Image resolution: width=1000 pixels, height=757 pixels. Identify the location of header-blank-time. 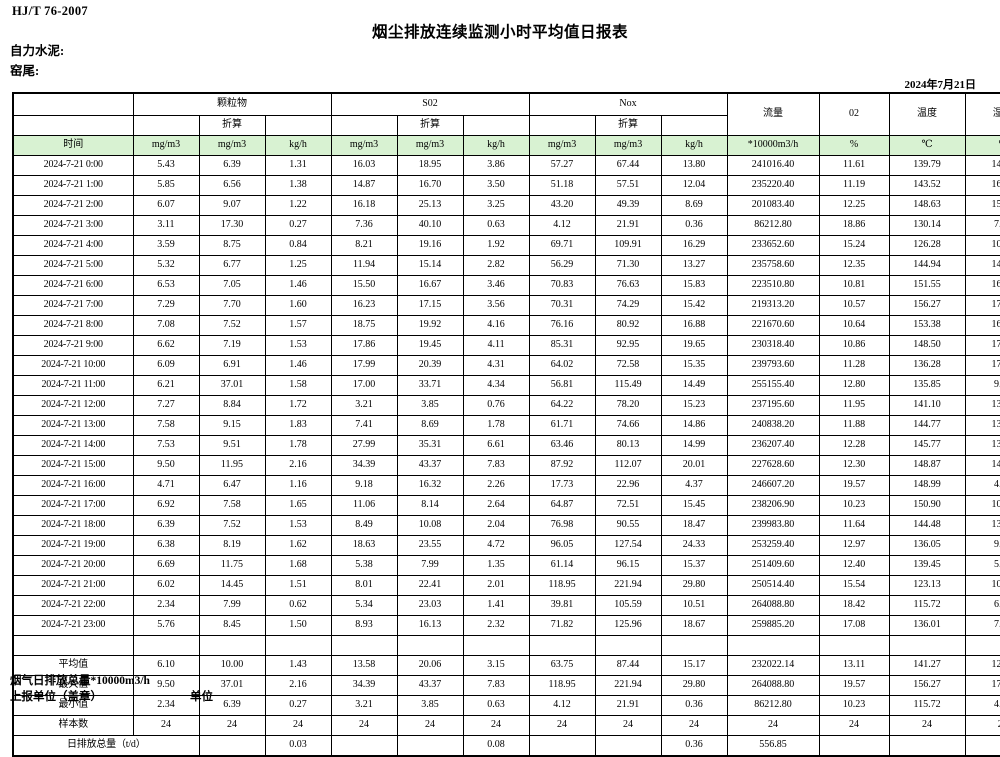
(73, 104).